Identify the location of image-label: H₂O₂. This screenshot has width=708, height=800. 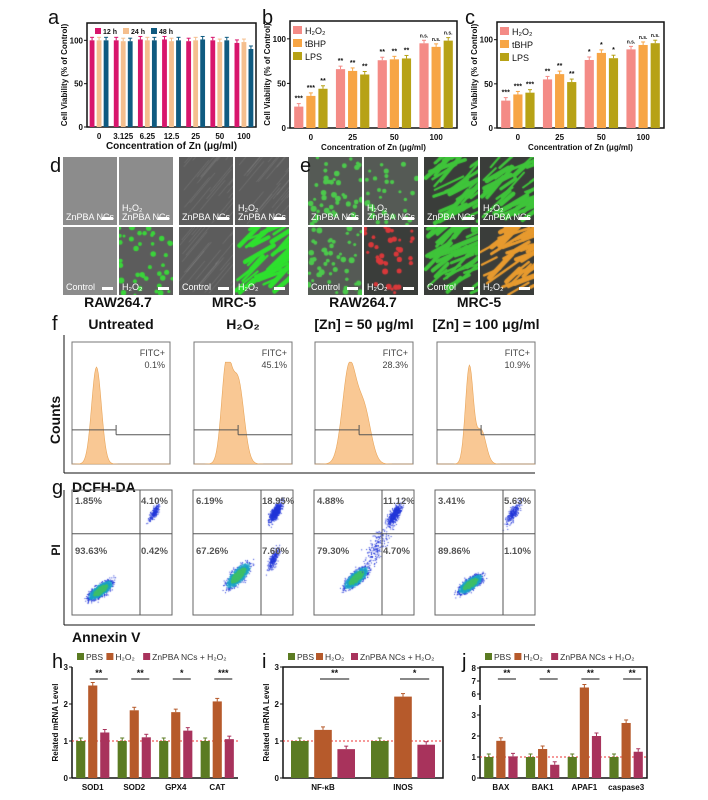
(493, 287).